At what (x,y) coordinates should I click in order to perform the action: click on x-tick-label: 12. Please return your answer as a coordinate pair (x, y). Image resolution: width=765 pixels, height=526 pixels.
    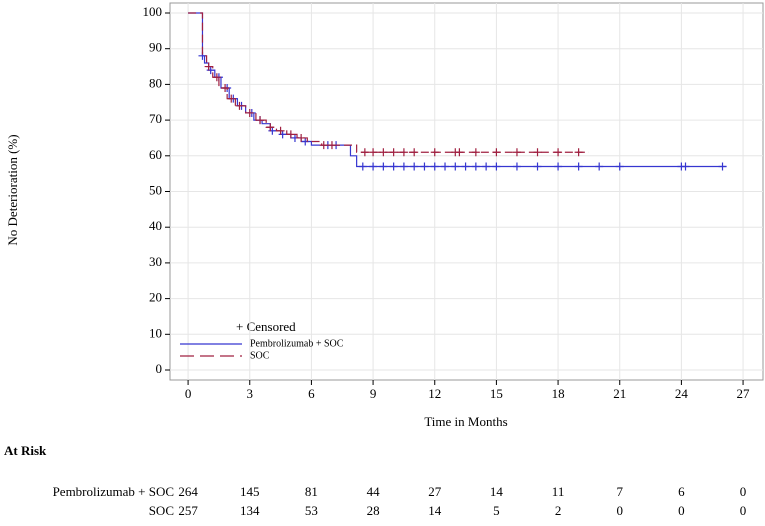
    Looking at the image, I should click on (434, 393).